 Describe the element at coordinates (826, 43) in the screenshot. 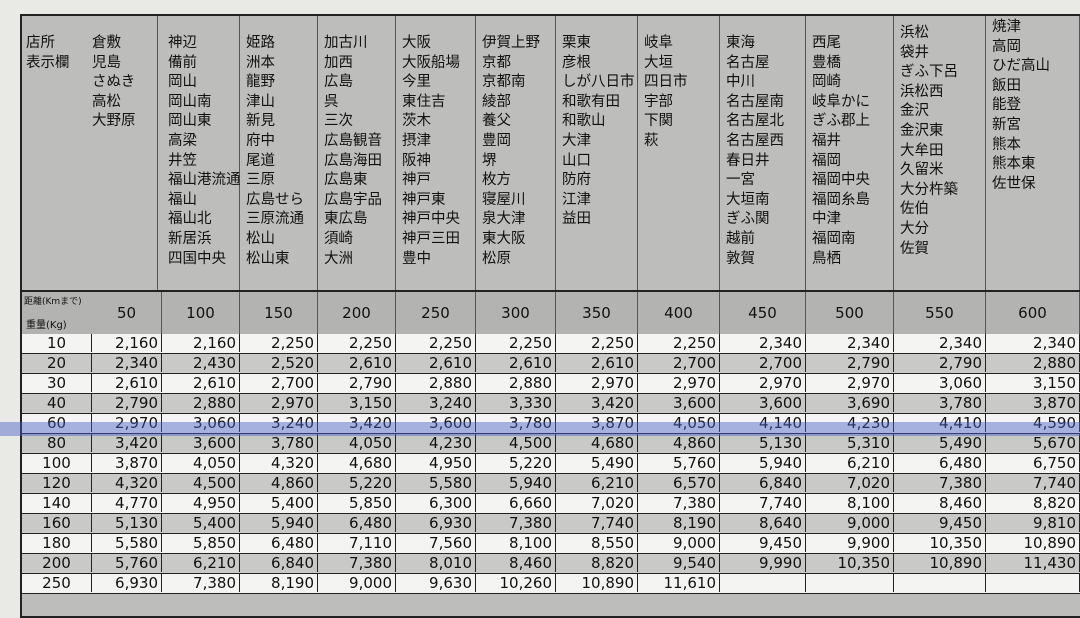

I see `store-name: 西尾` at that location.